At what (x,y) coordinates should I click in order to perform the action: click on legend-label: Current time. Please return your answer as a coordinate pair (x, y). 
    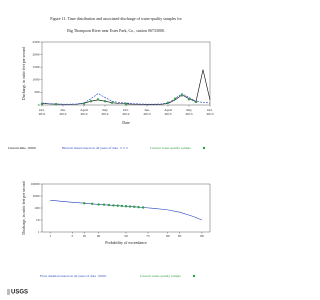
    Looking at the image, I should click on (17, 148).